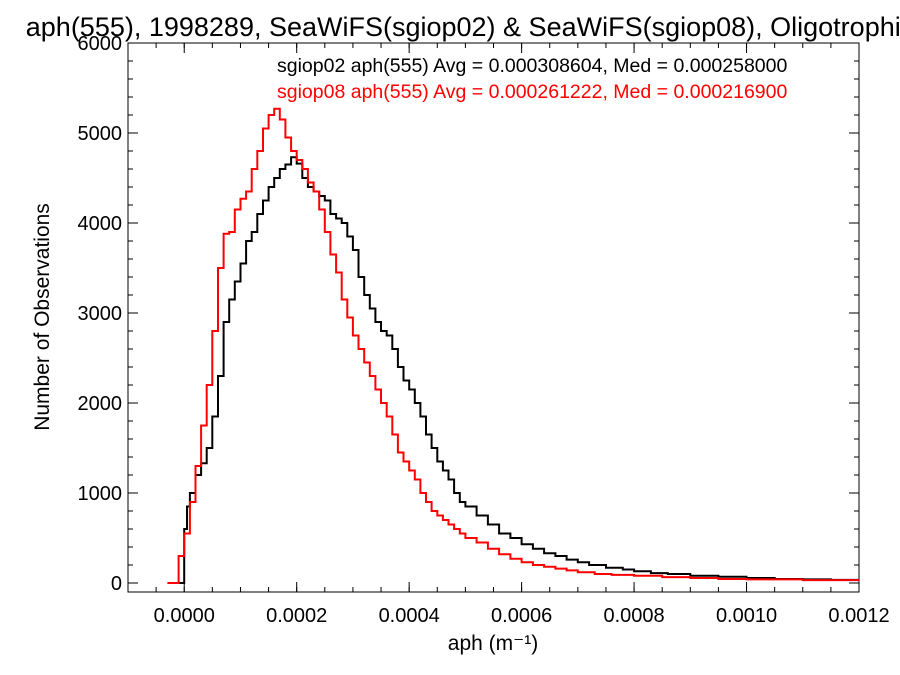 The width and height of the screenshot is (900, 675). Describe the element at coordinates (493, 643) in the screenshot. I see `x-axis-label: aph (m⁻¹)` at that location.